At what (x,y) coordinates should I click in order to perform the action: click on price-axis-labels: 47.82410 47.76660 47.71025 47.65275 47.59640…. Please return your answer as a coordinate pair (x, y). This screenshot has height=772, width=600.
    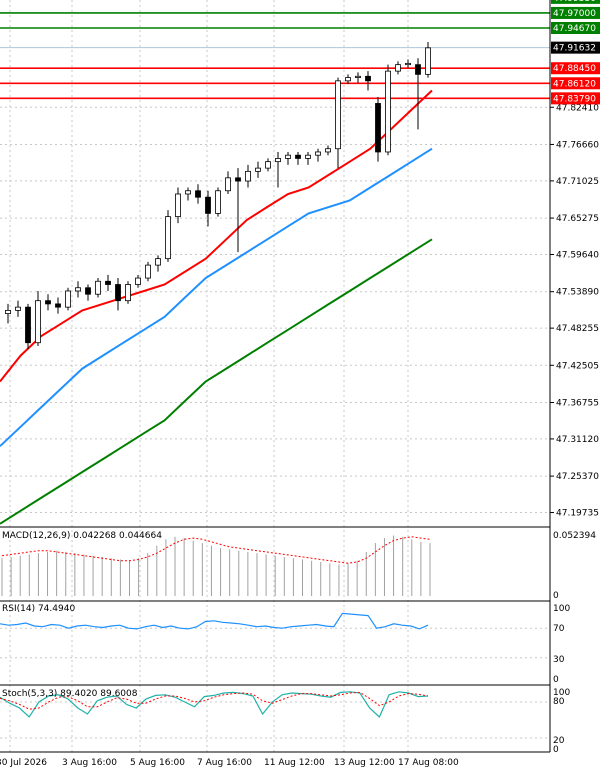
    Looking at the image, I should click on (574, 311).